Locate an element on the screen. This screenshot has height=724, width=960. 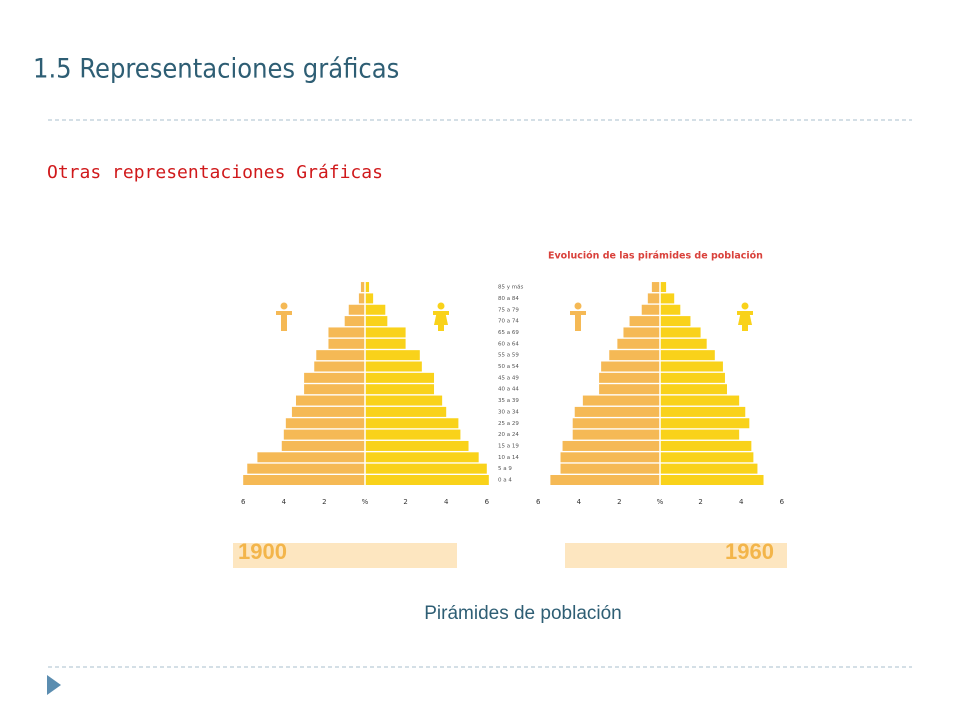
age-label: 35 a 39 is located at coordinates (508, 401).